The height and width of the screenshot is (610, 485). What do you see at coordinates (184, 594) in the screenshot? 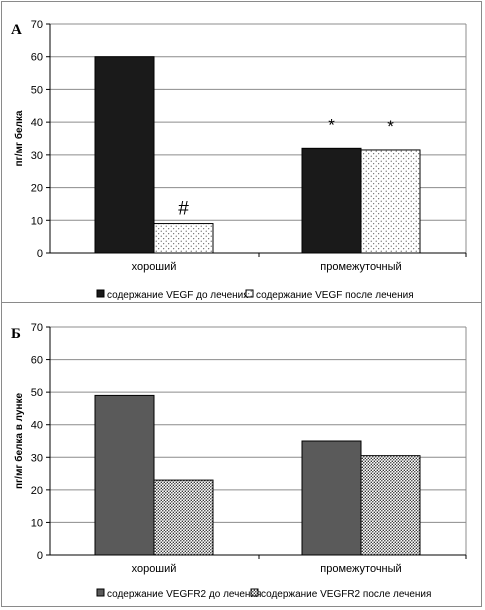
I see `legend-label: содержание VEGFR2 до лечения` at bounding box center [184, 594].